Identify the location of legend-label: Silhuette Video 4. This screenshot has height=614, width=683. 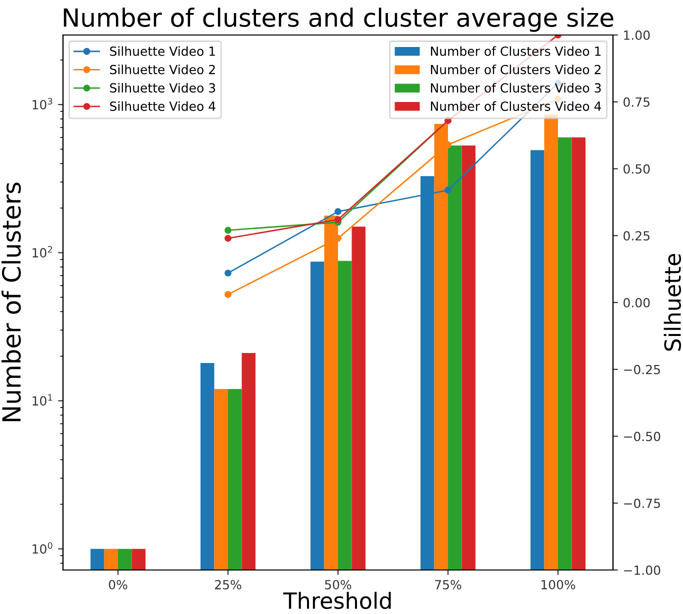
(163, 106).